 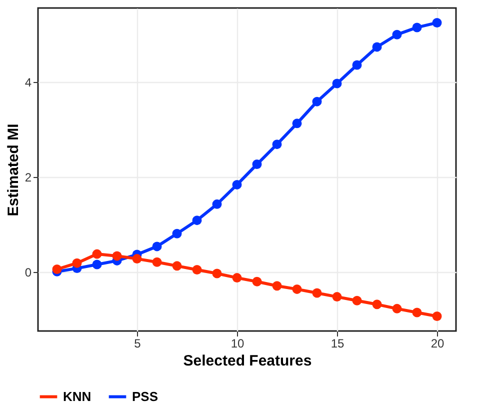 I want to click on y-tick-label: 2, so click(x=28, y=177).